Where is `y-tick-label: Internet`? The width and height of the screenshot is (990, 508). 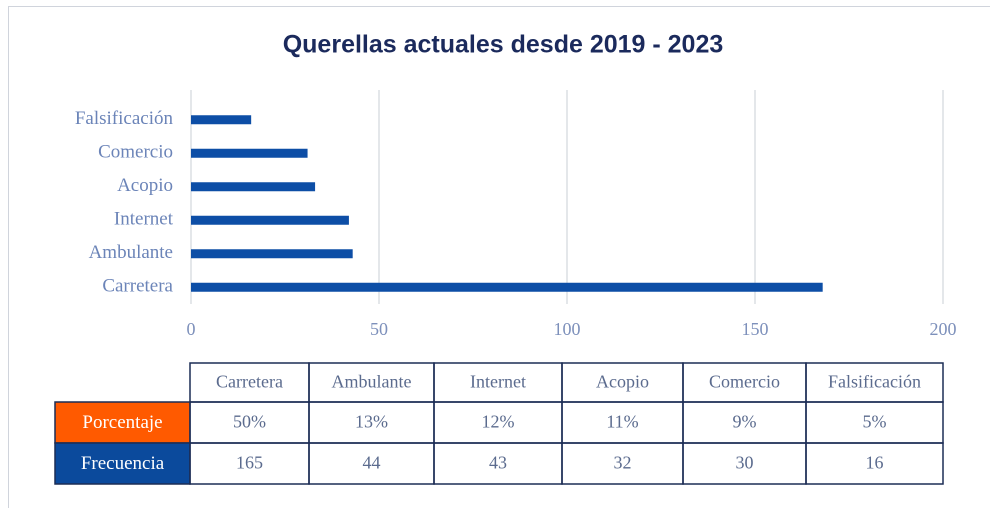
y-tick-label: Internet is located at coordinates (144, 219).